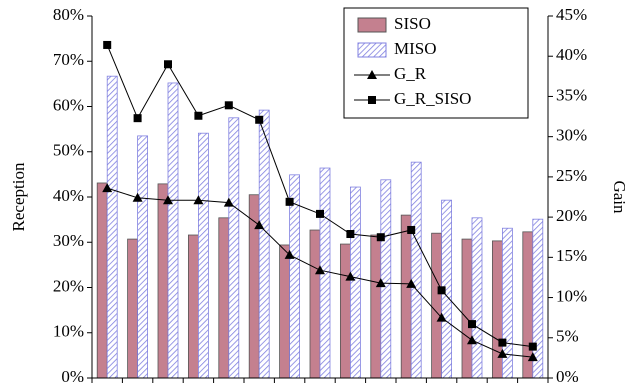 The image size is (633, 392). Describe the element at coordinates (18, 196) in the screenshot. I see `y-axis-label: Reception` at that location.